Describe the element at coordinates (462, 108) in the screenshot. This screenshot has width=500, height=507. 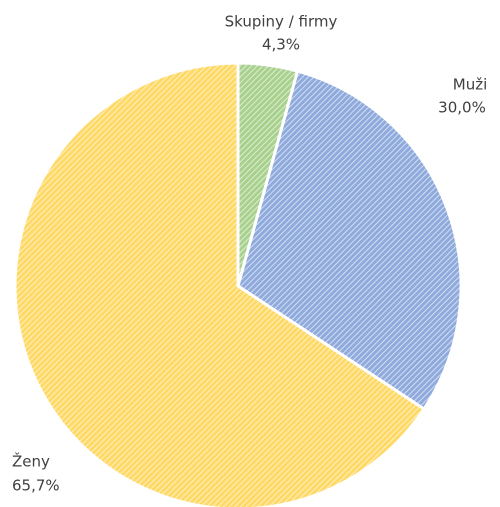
I see `slice-value-label: 30,0%` at that location.